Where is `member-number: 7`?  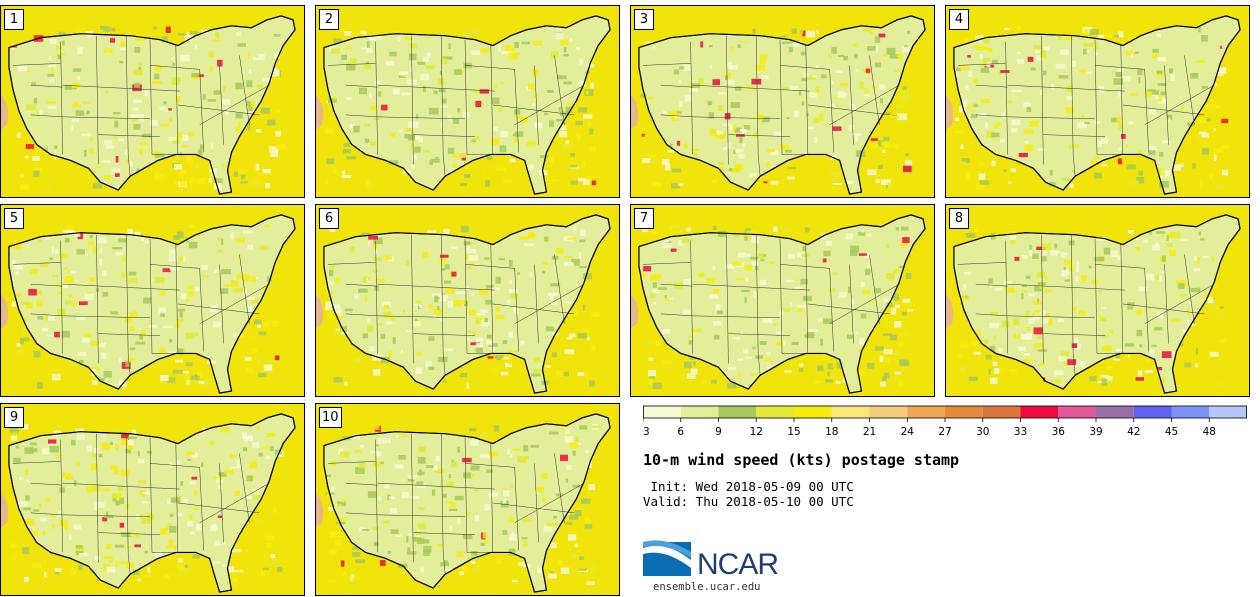 member-number: 7 is located at coordinates (644, 218).